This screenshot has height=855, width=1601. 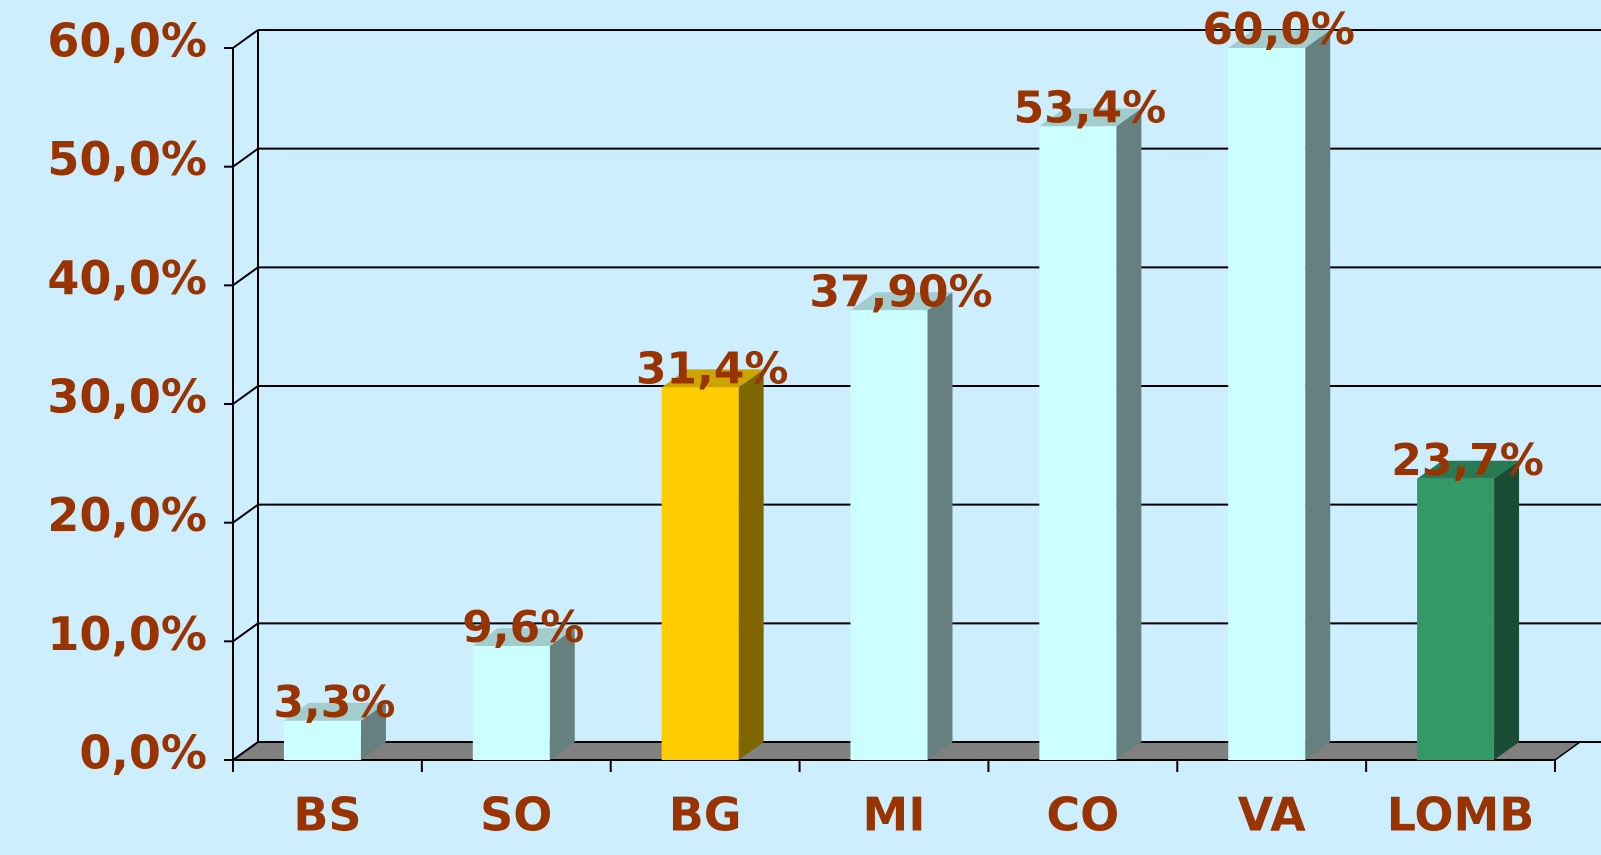 I want to click on x-tick-label: BS, so click(x=327, y=815).